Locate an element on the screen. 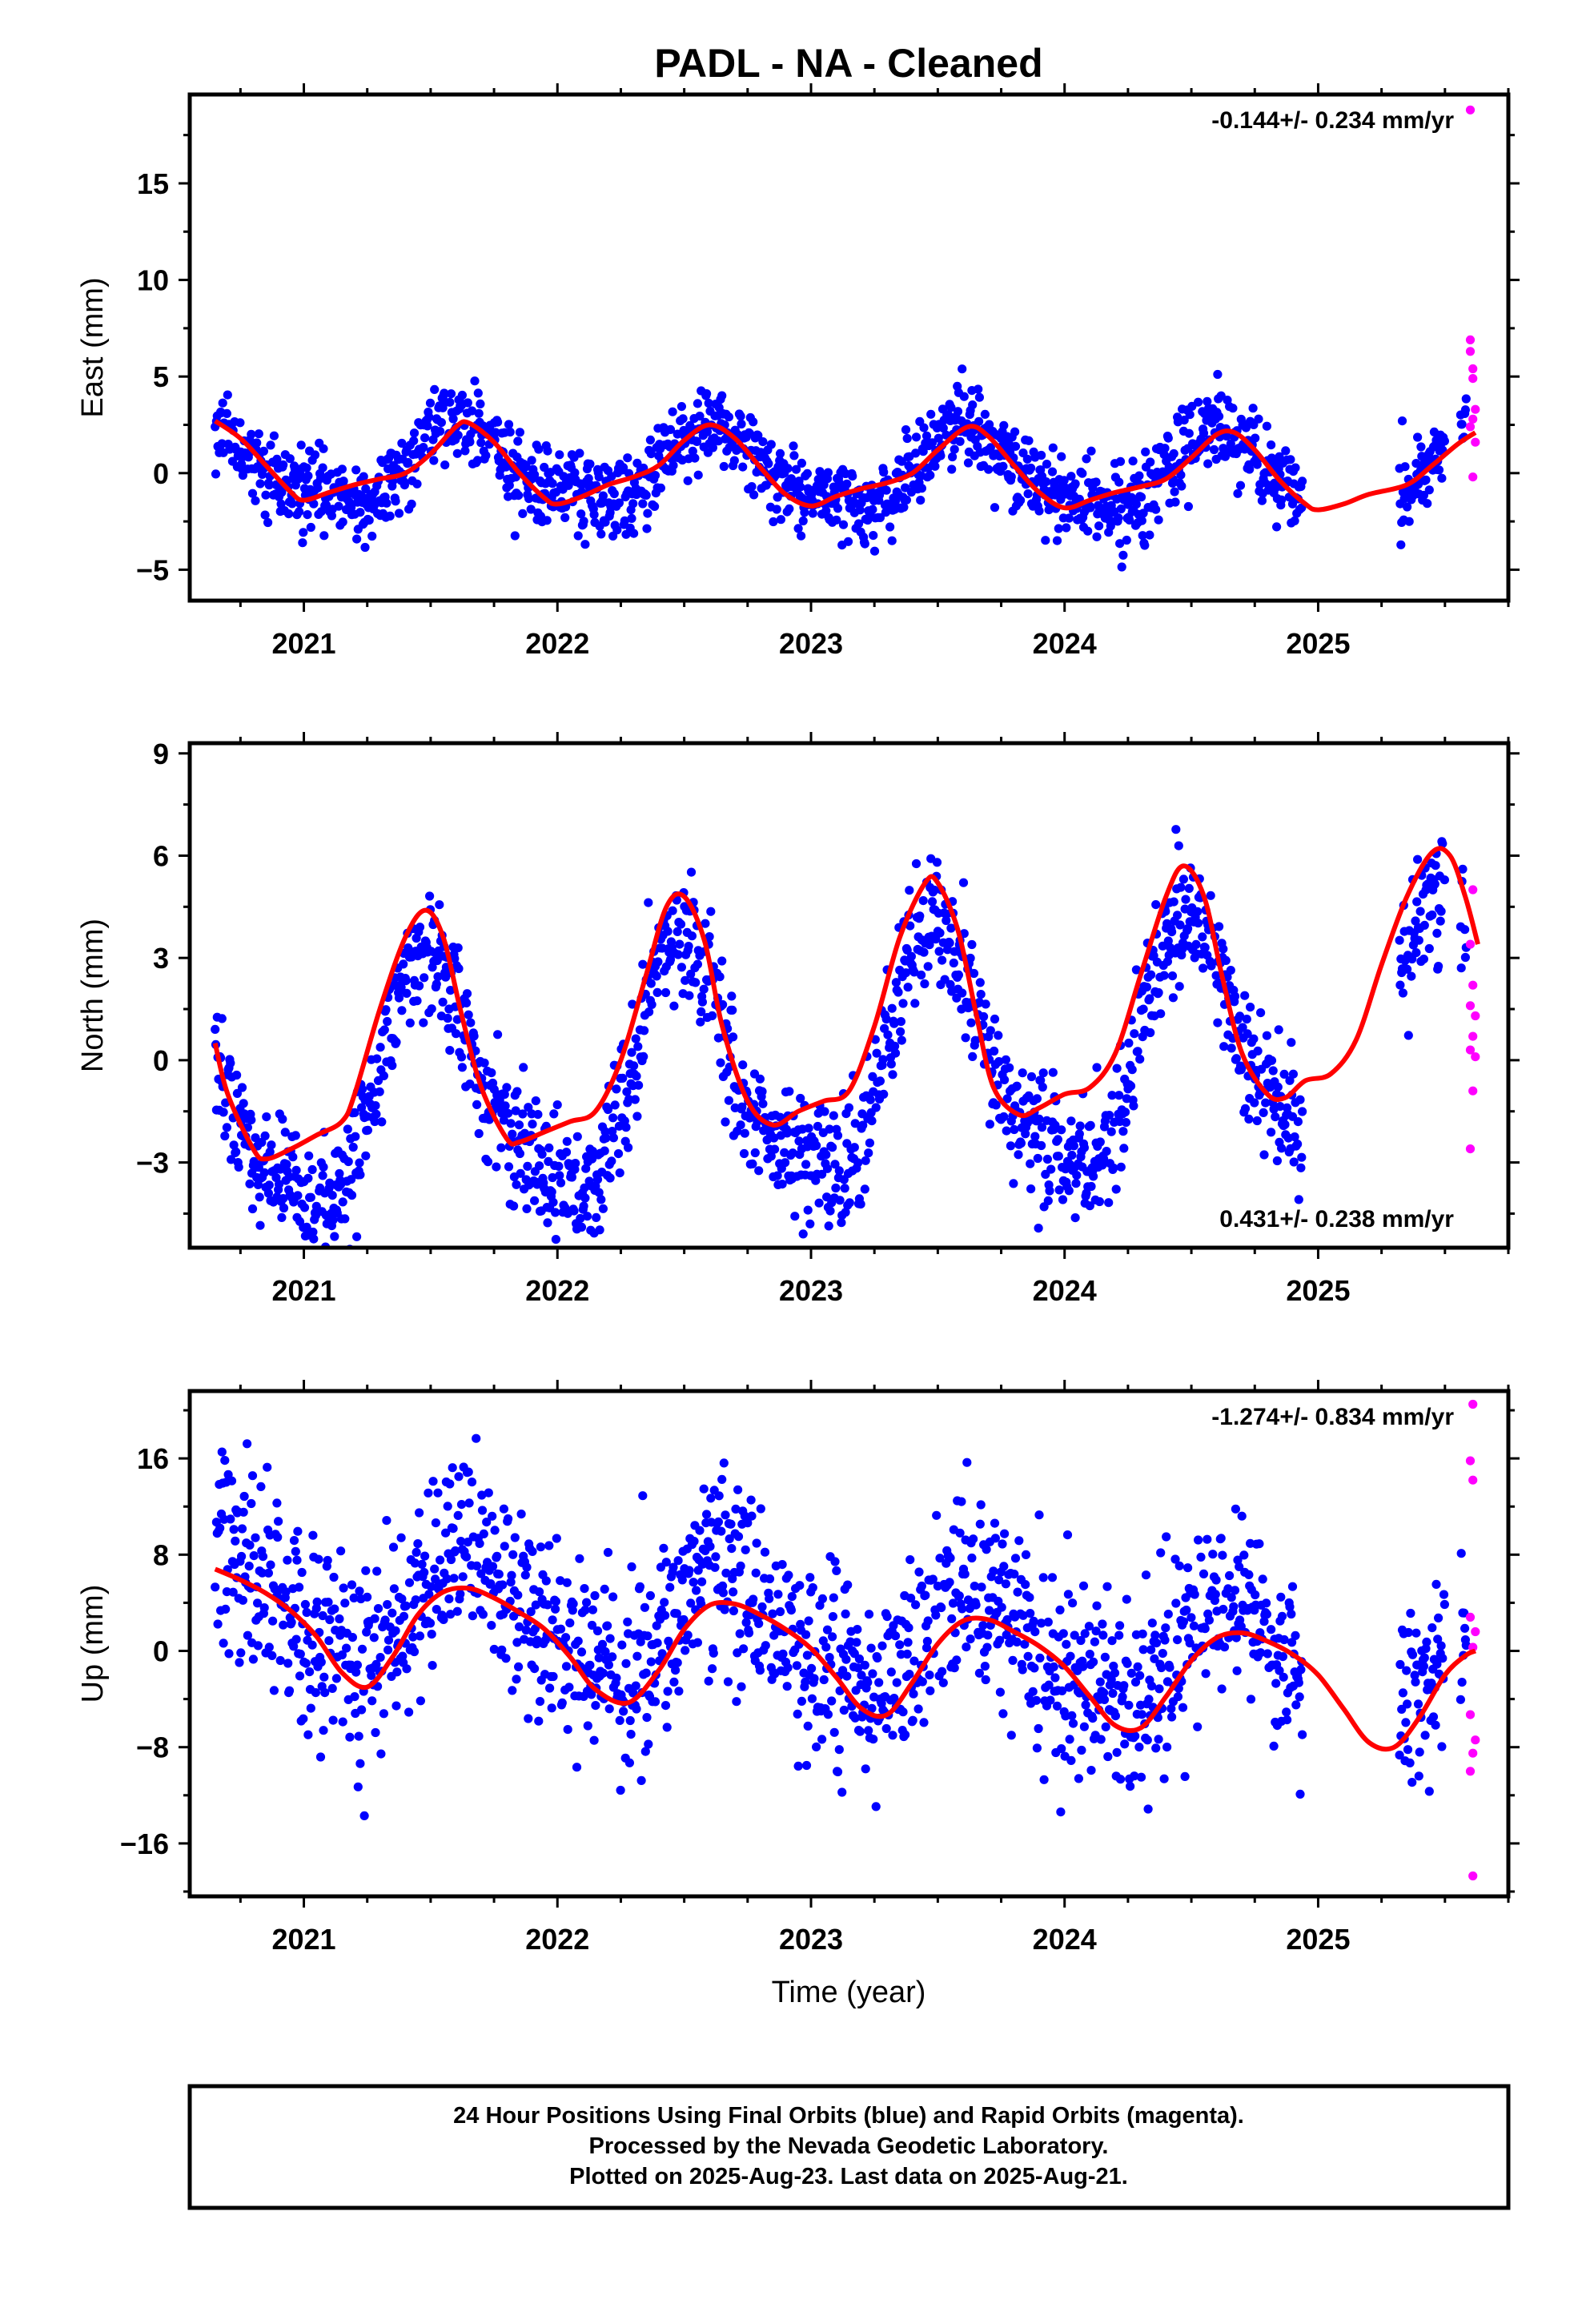  north-y-tick-label: −3 is located at coordinates (152, 1163).